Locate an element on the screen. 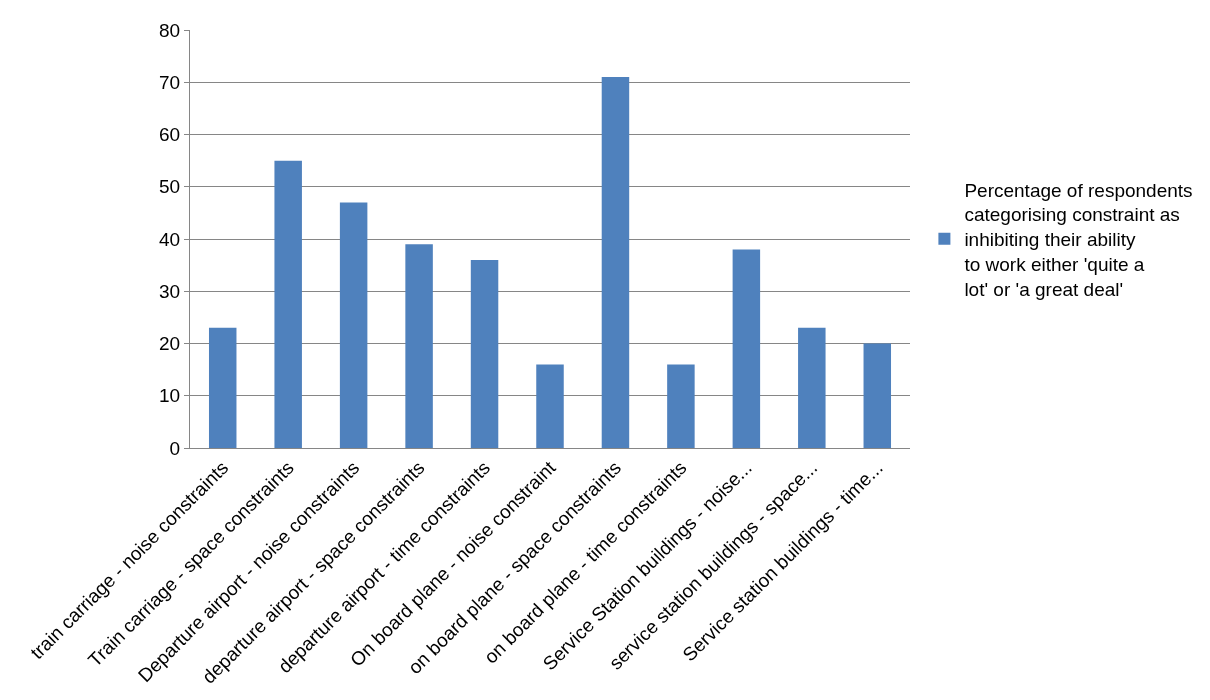 This screenshot has width=1210, height=700. y-tick-label: 30 is located at coordinates (170, 291).